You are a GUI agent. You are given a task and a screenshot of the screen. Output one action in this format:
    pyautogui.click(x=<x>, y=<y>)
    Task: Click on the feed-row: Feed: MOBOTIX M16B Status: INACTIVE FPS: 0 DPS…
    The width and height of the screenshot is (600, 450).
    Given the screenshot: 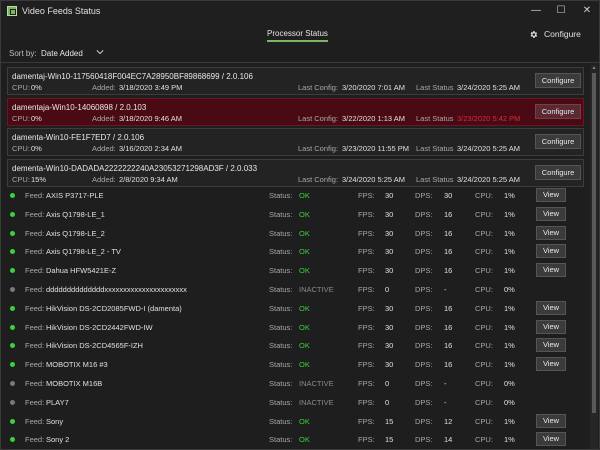 What is the action you would take?
    pyautogui.click(x=295, y=383)
    